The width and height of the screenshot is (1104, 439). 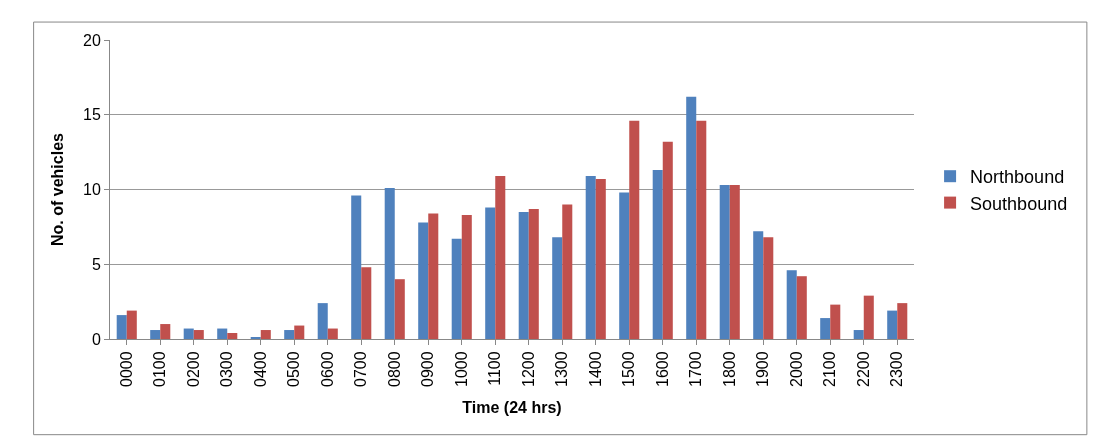 I want to click on legend-label: Northbound, so click(x=1017, y=177).